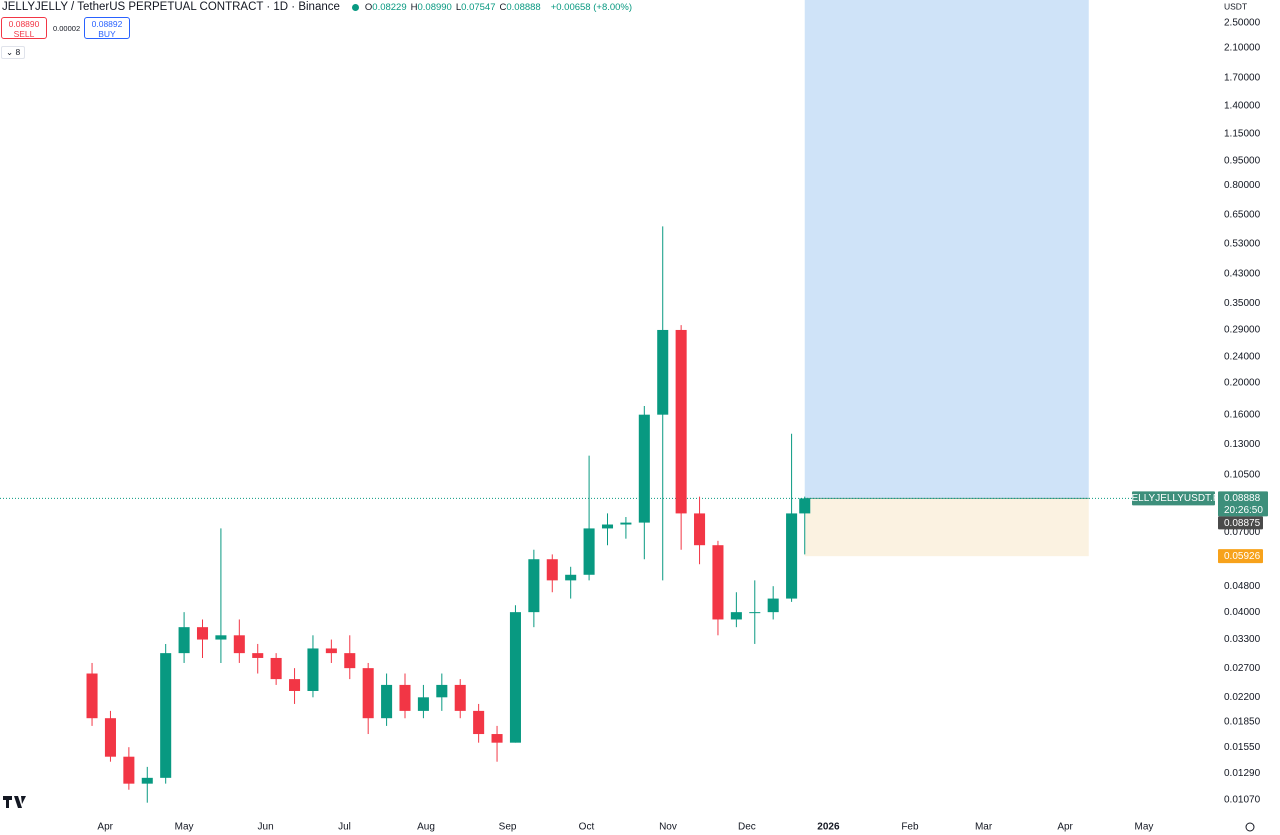 The image size is (1280, 835). I want to click on ohlc-value: 0.08229, so click(389, 7).